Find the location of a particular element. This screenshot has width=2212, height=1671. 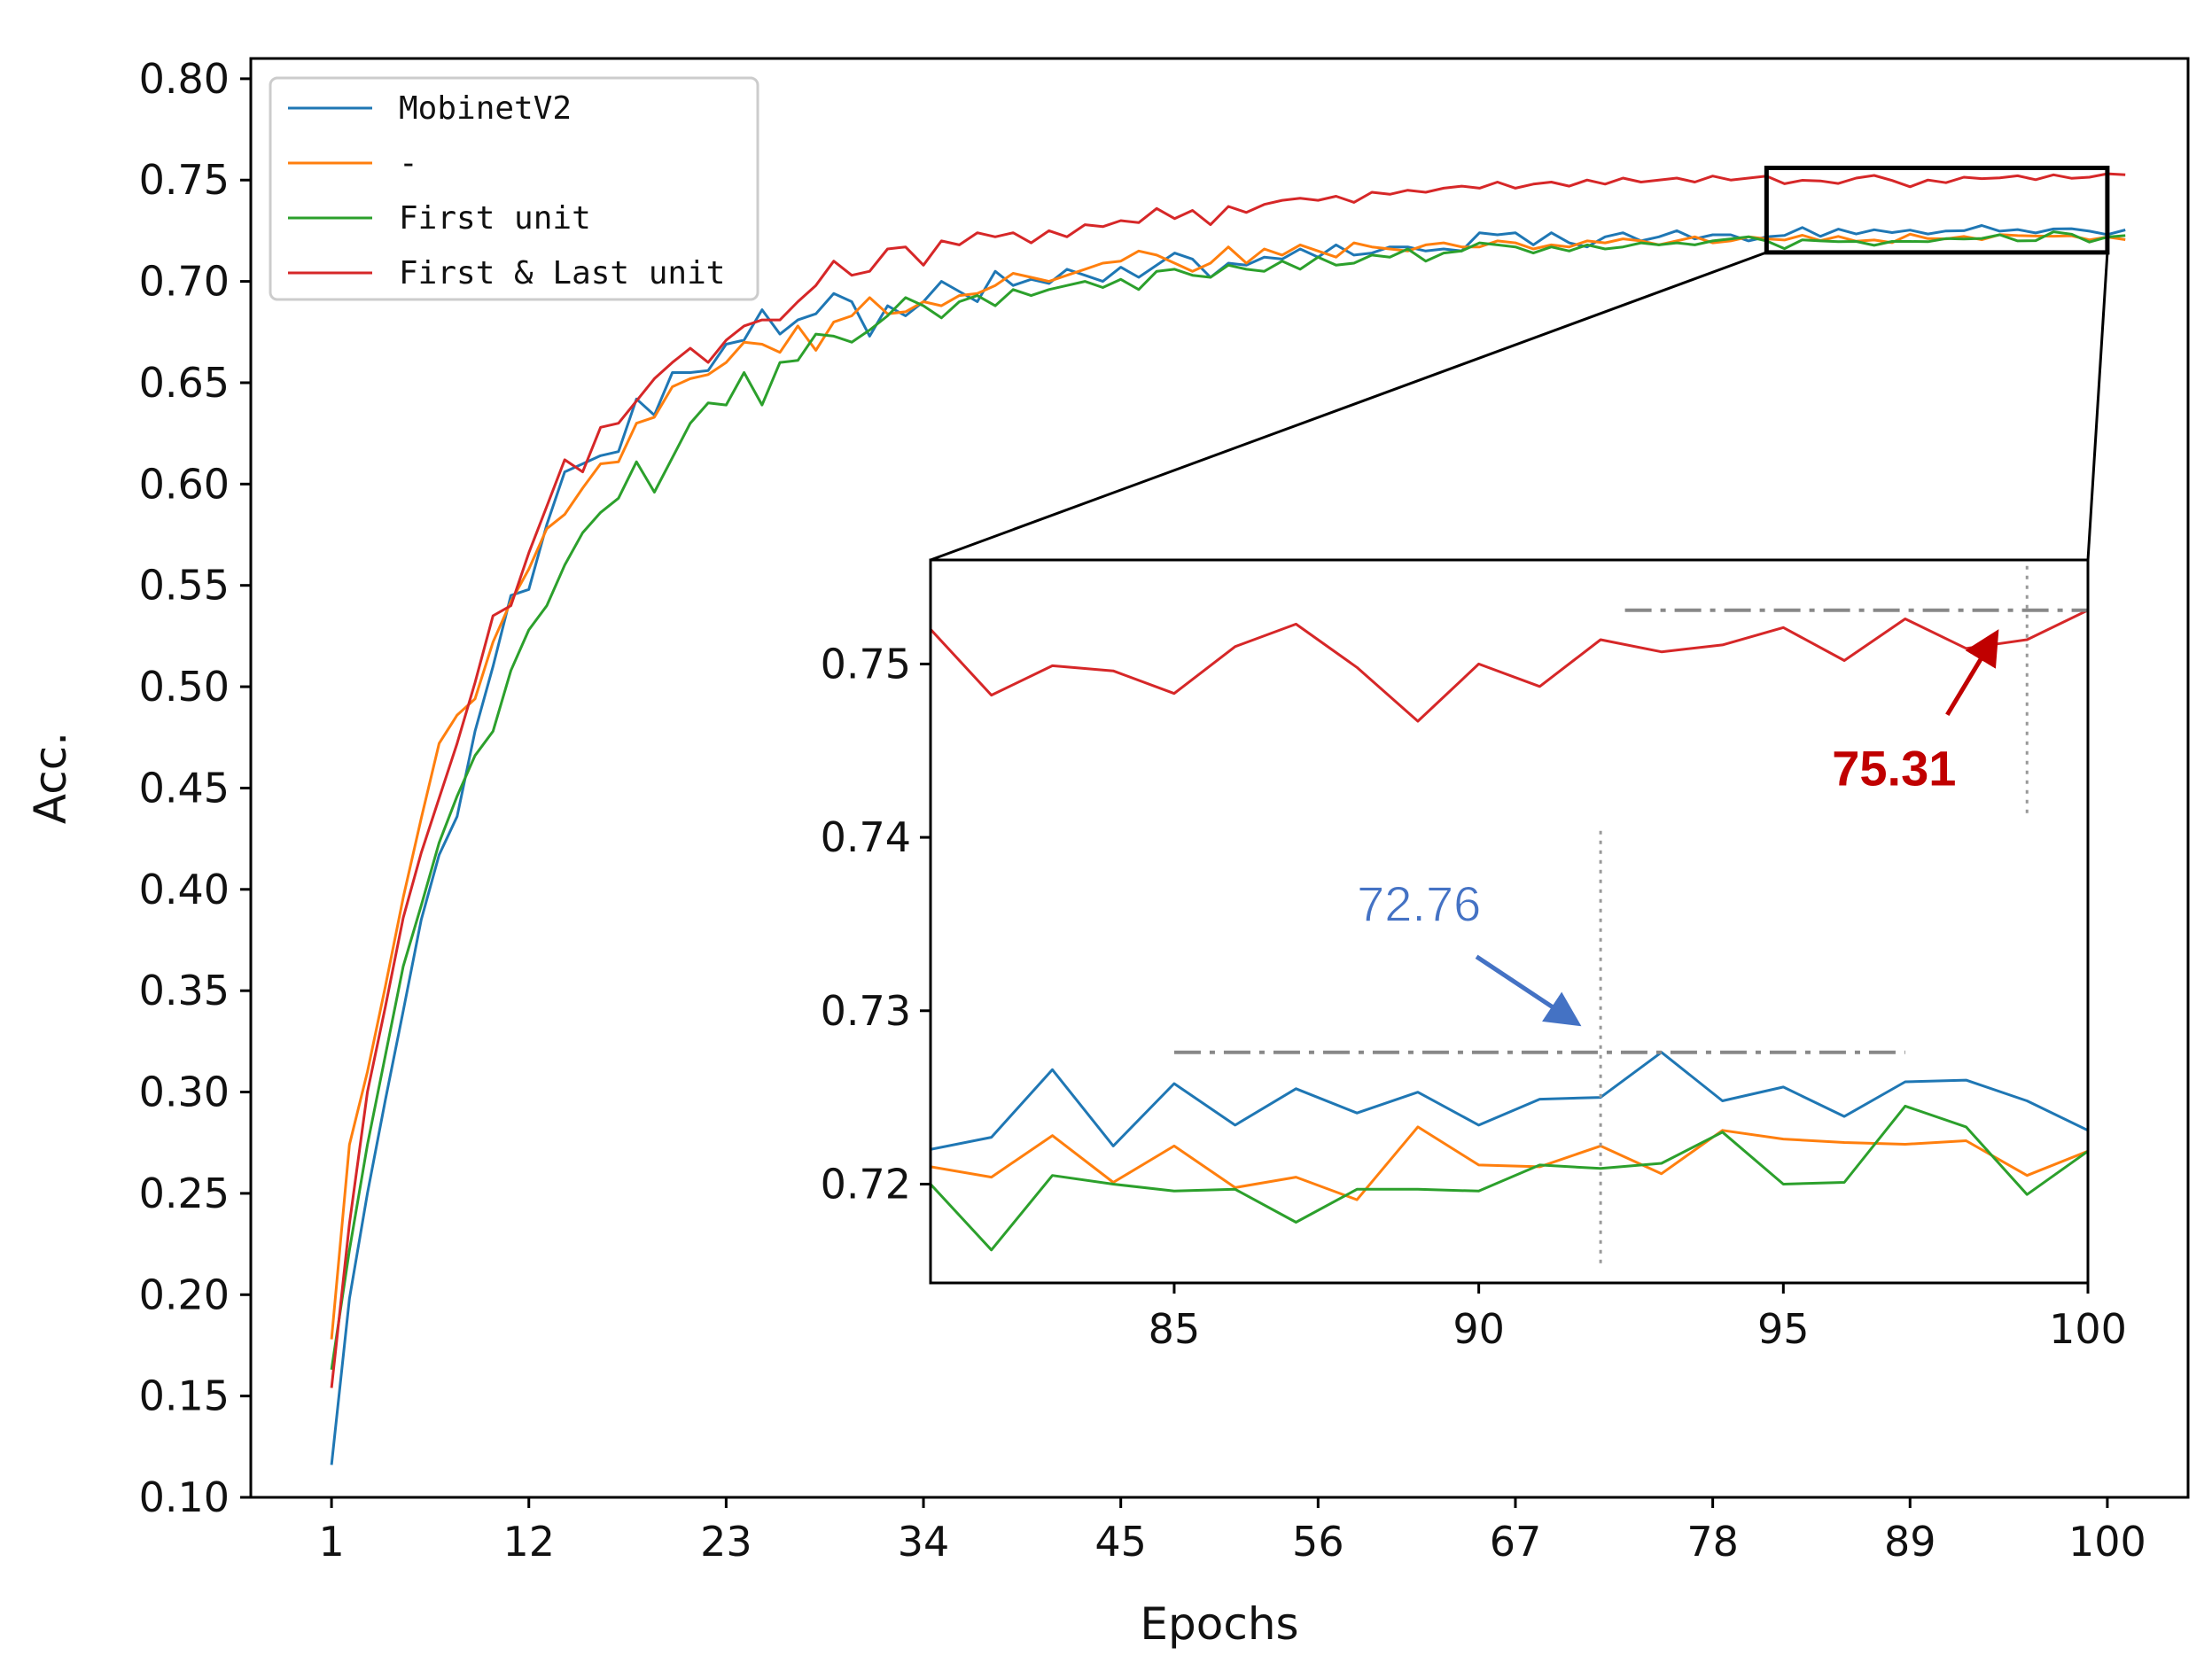

inset-y-tick-label: 0.74 is located at coordinates (866, 837).